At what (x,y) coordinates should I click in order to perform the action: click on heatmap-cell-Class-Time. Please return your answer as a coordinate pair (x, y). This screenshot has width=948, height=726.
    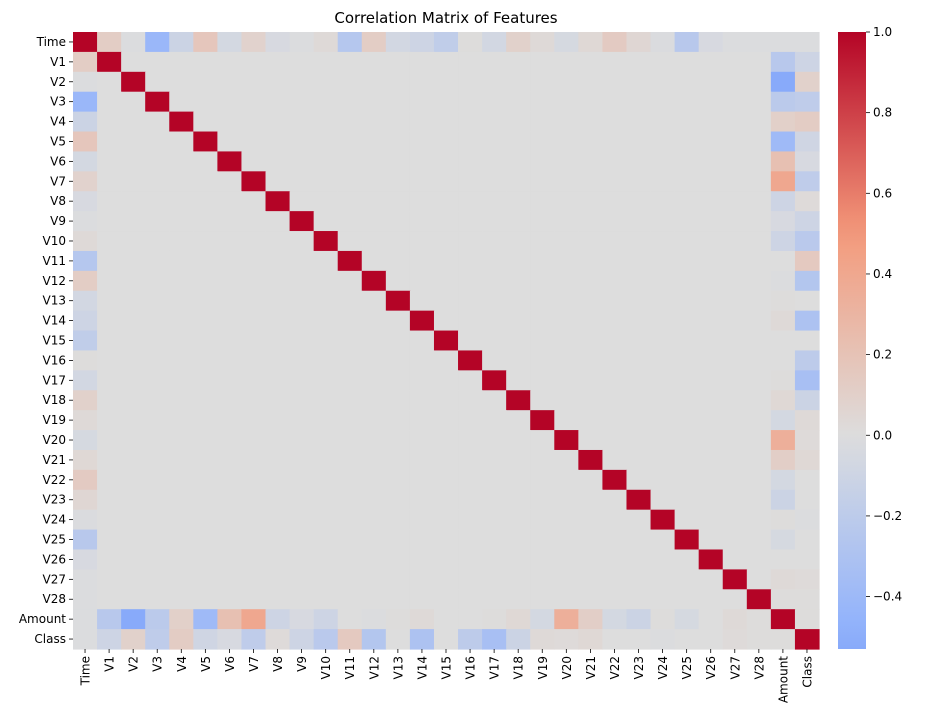
    Looking at the image, I should click on (85, 639).